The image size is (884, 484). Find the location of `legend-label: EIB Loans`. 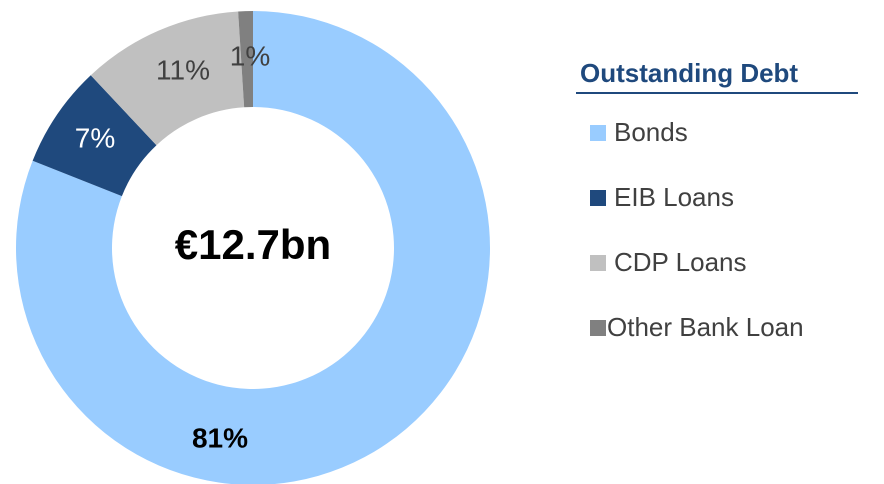

legend-label: EIB Loans is located at coordinates (674, 197).